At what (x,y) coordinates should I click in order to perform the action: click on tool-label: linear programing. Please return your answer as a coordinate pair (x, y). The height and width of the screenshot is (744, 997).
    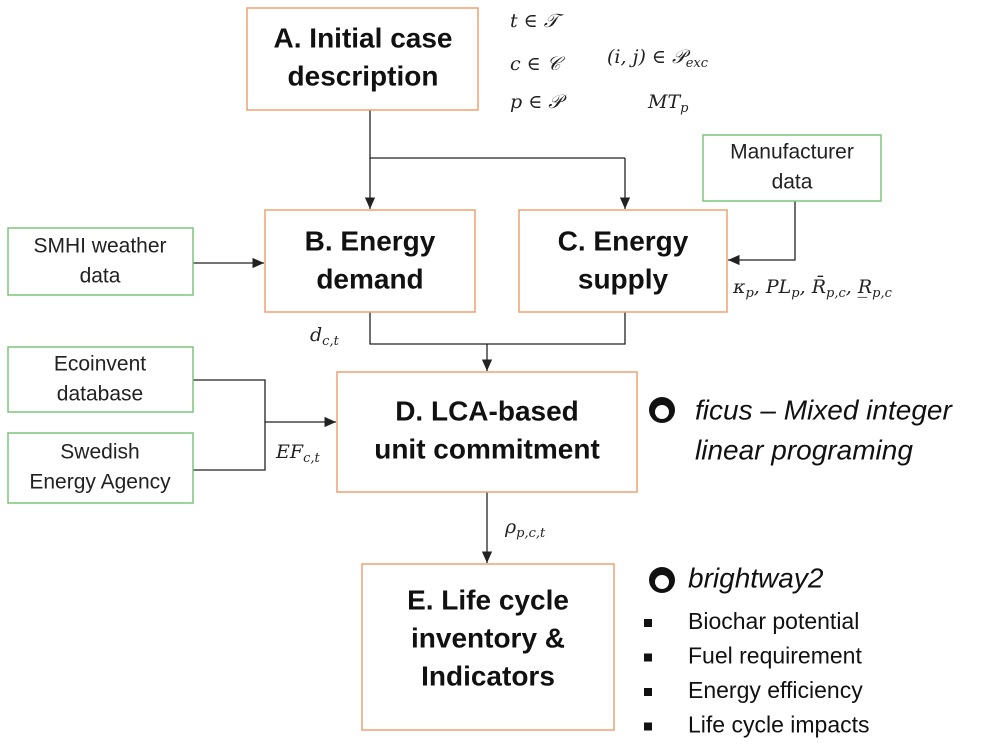
    Looking at the image, I should click on (804, 449).